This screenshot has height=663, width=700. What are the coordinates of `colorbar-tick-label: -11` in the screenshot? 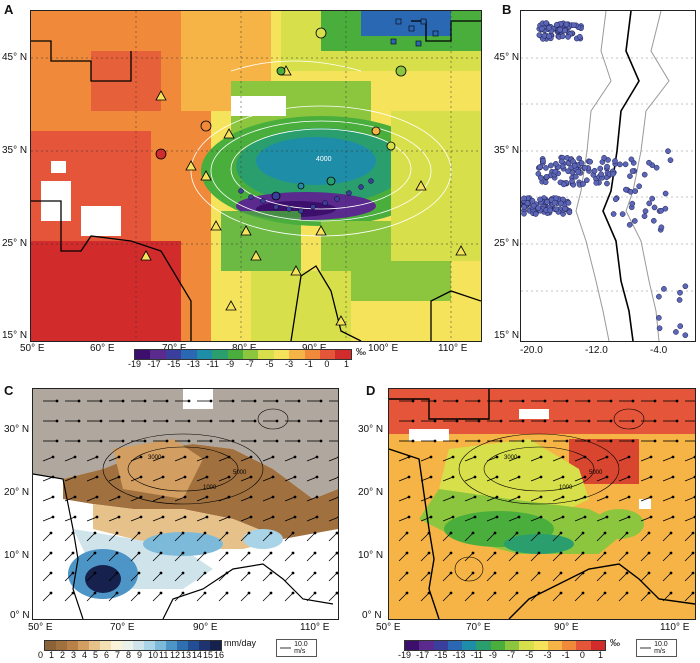 It's located at (477, 655).